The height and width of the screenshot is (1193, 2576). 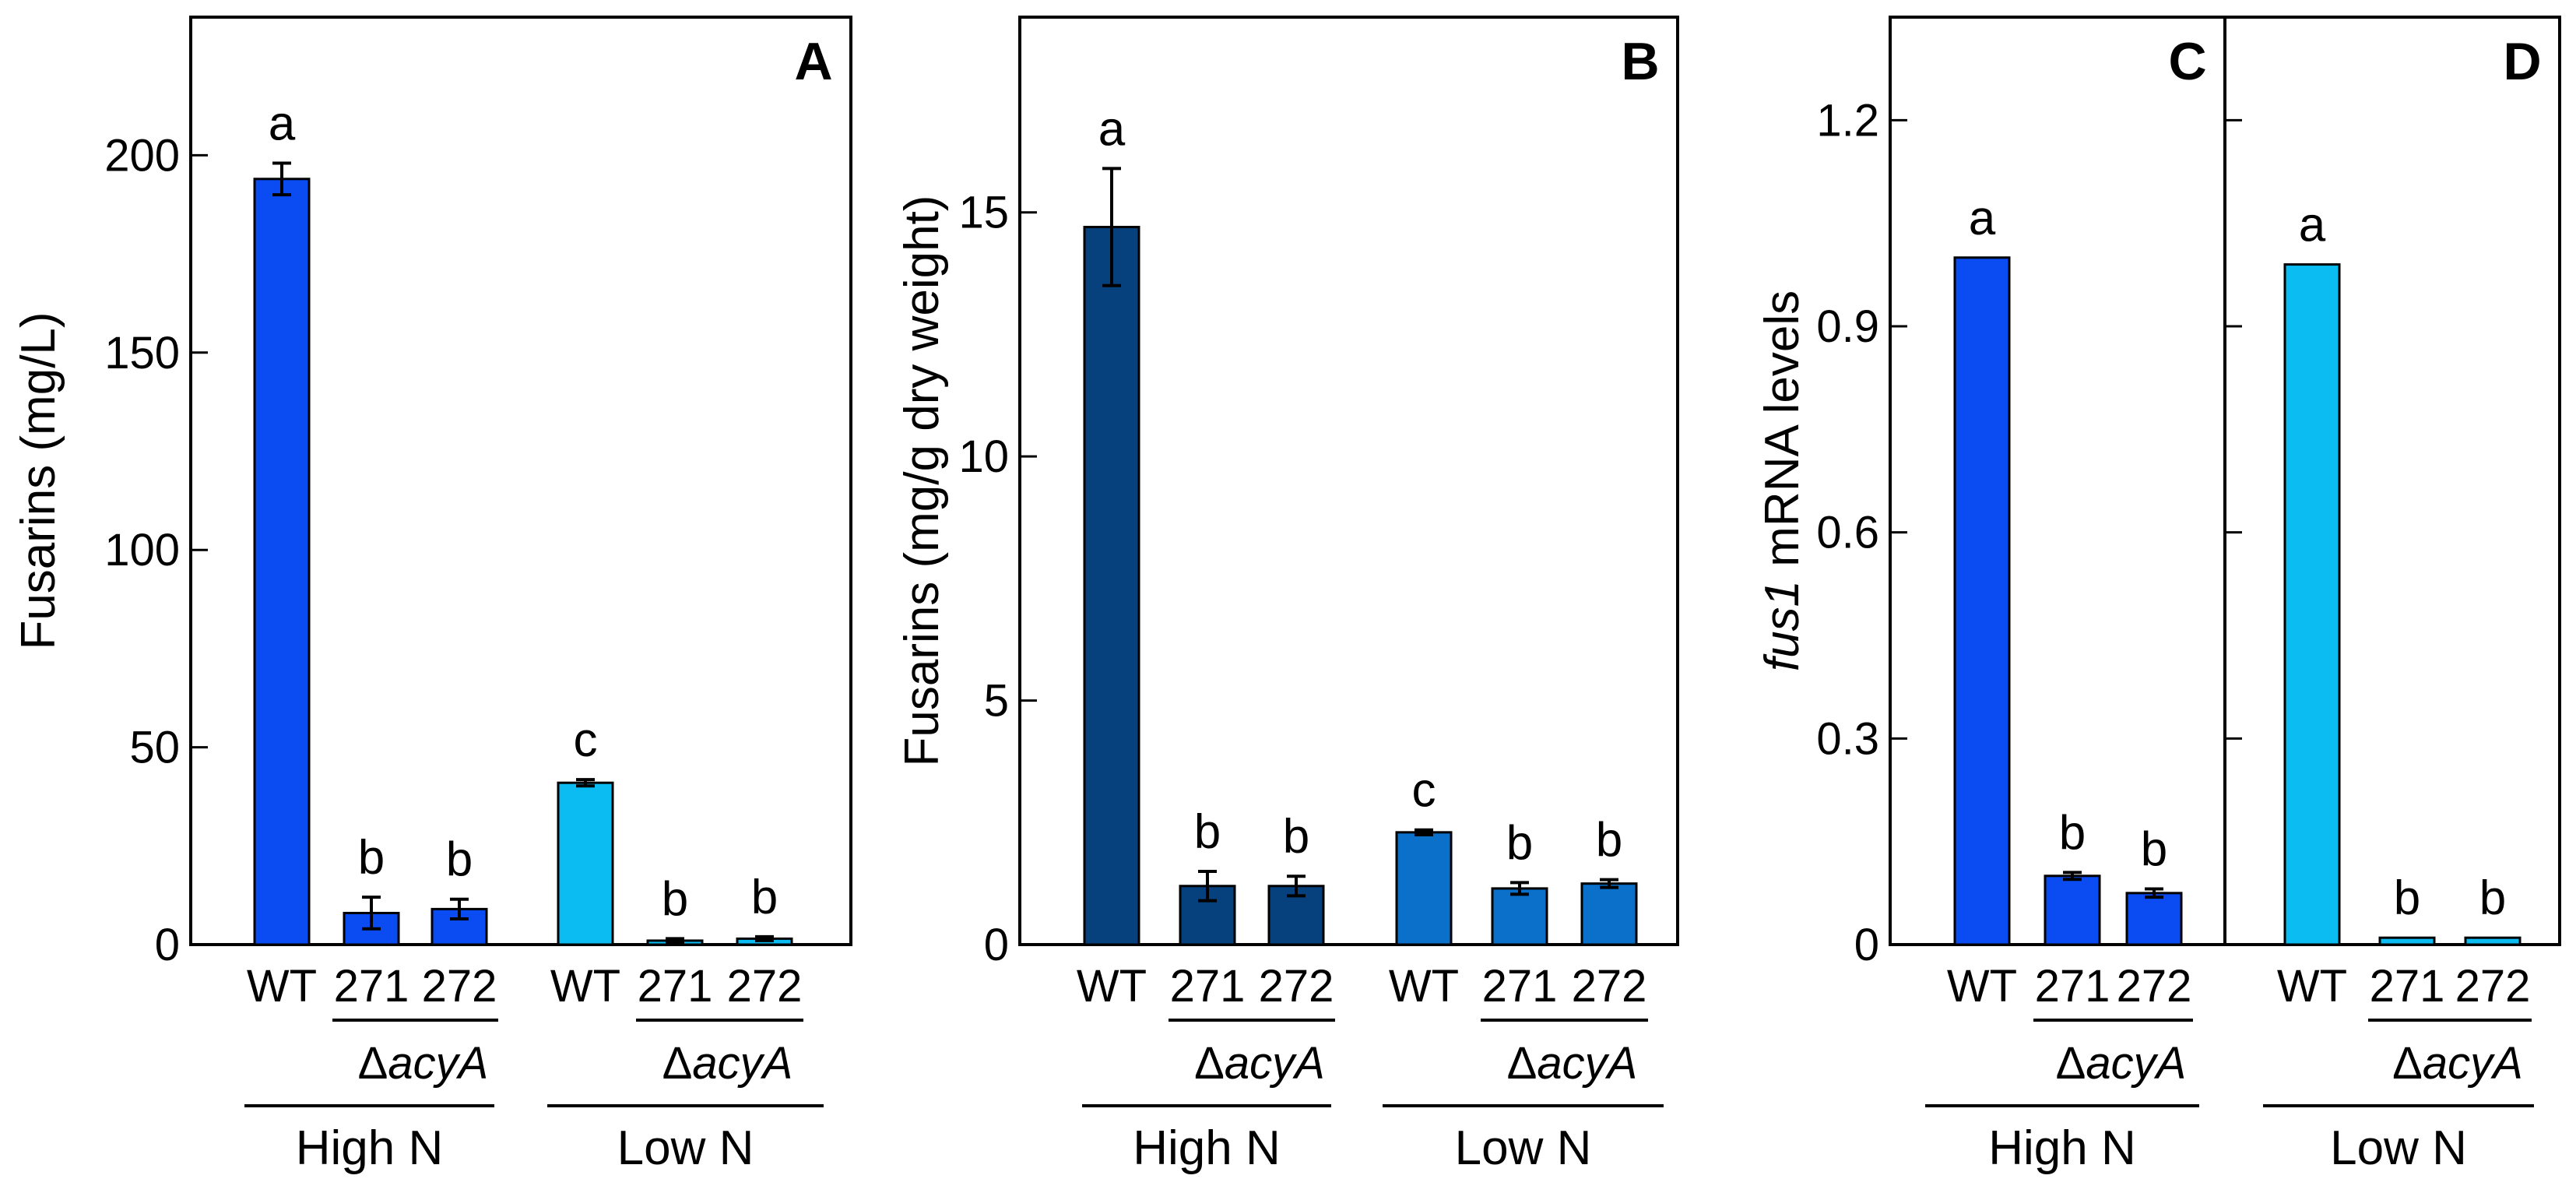 What do you see at coordinates (1207, 1148) in the screenshot?
I see `panel-b-group-label: High N` at bounding box center [1207, 1148].